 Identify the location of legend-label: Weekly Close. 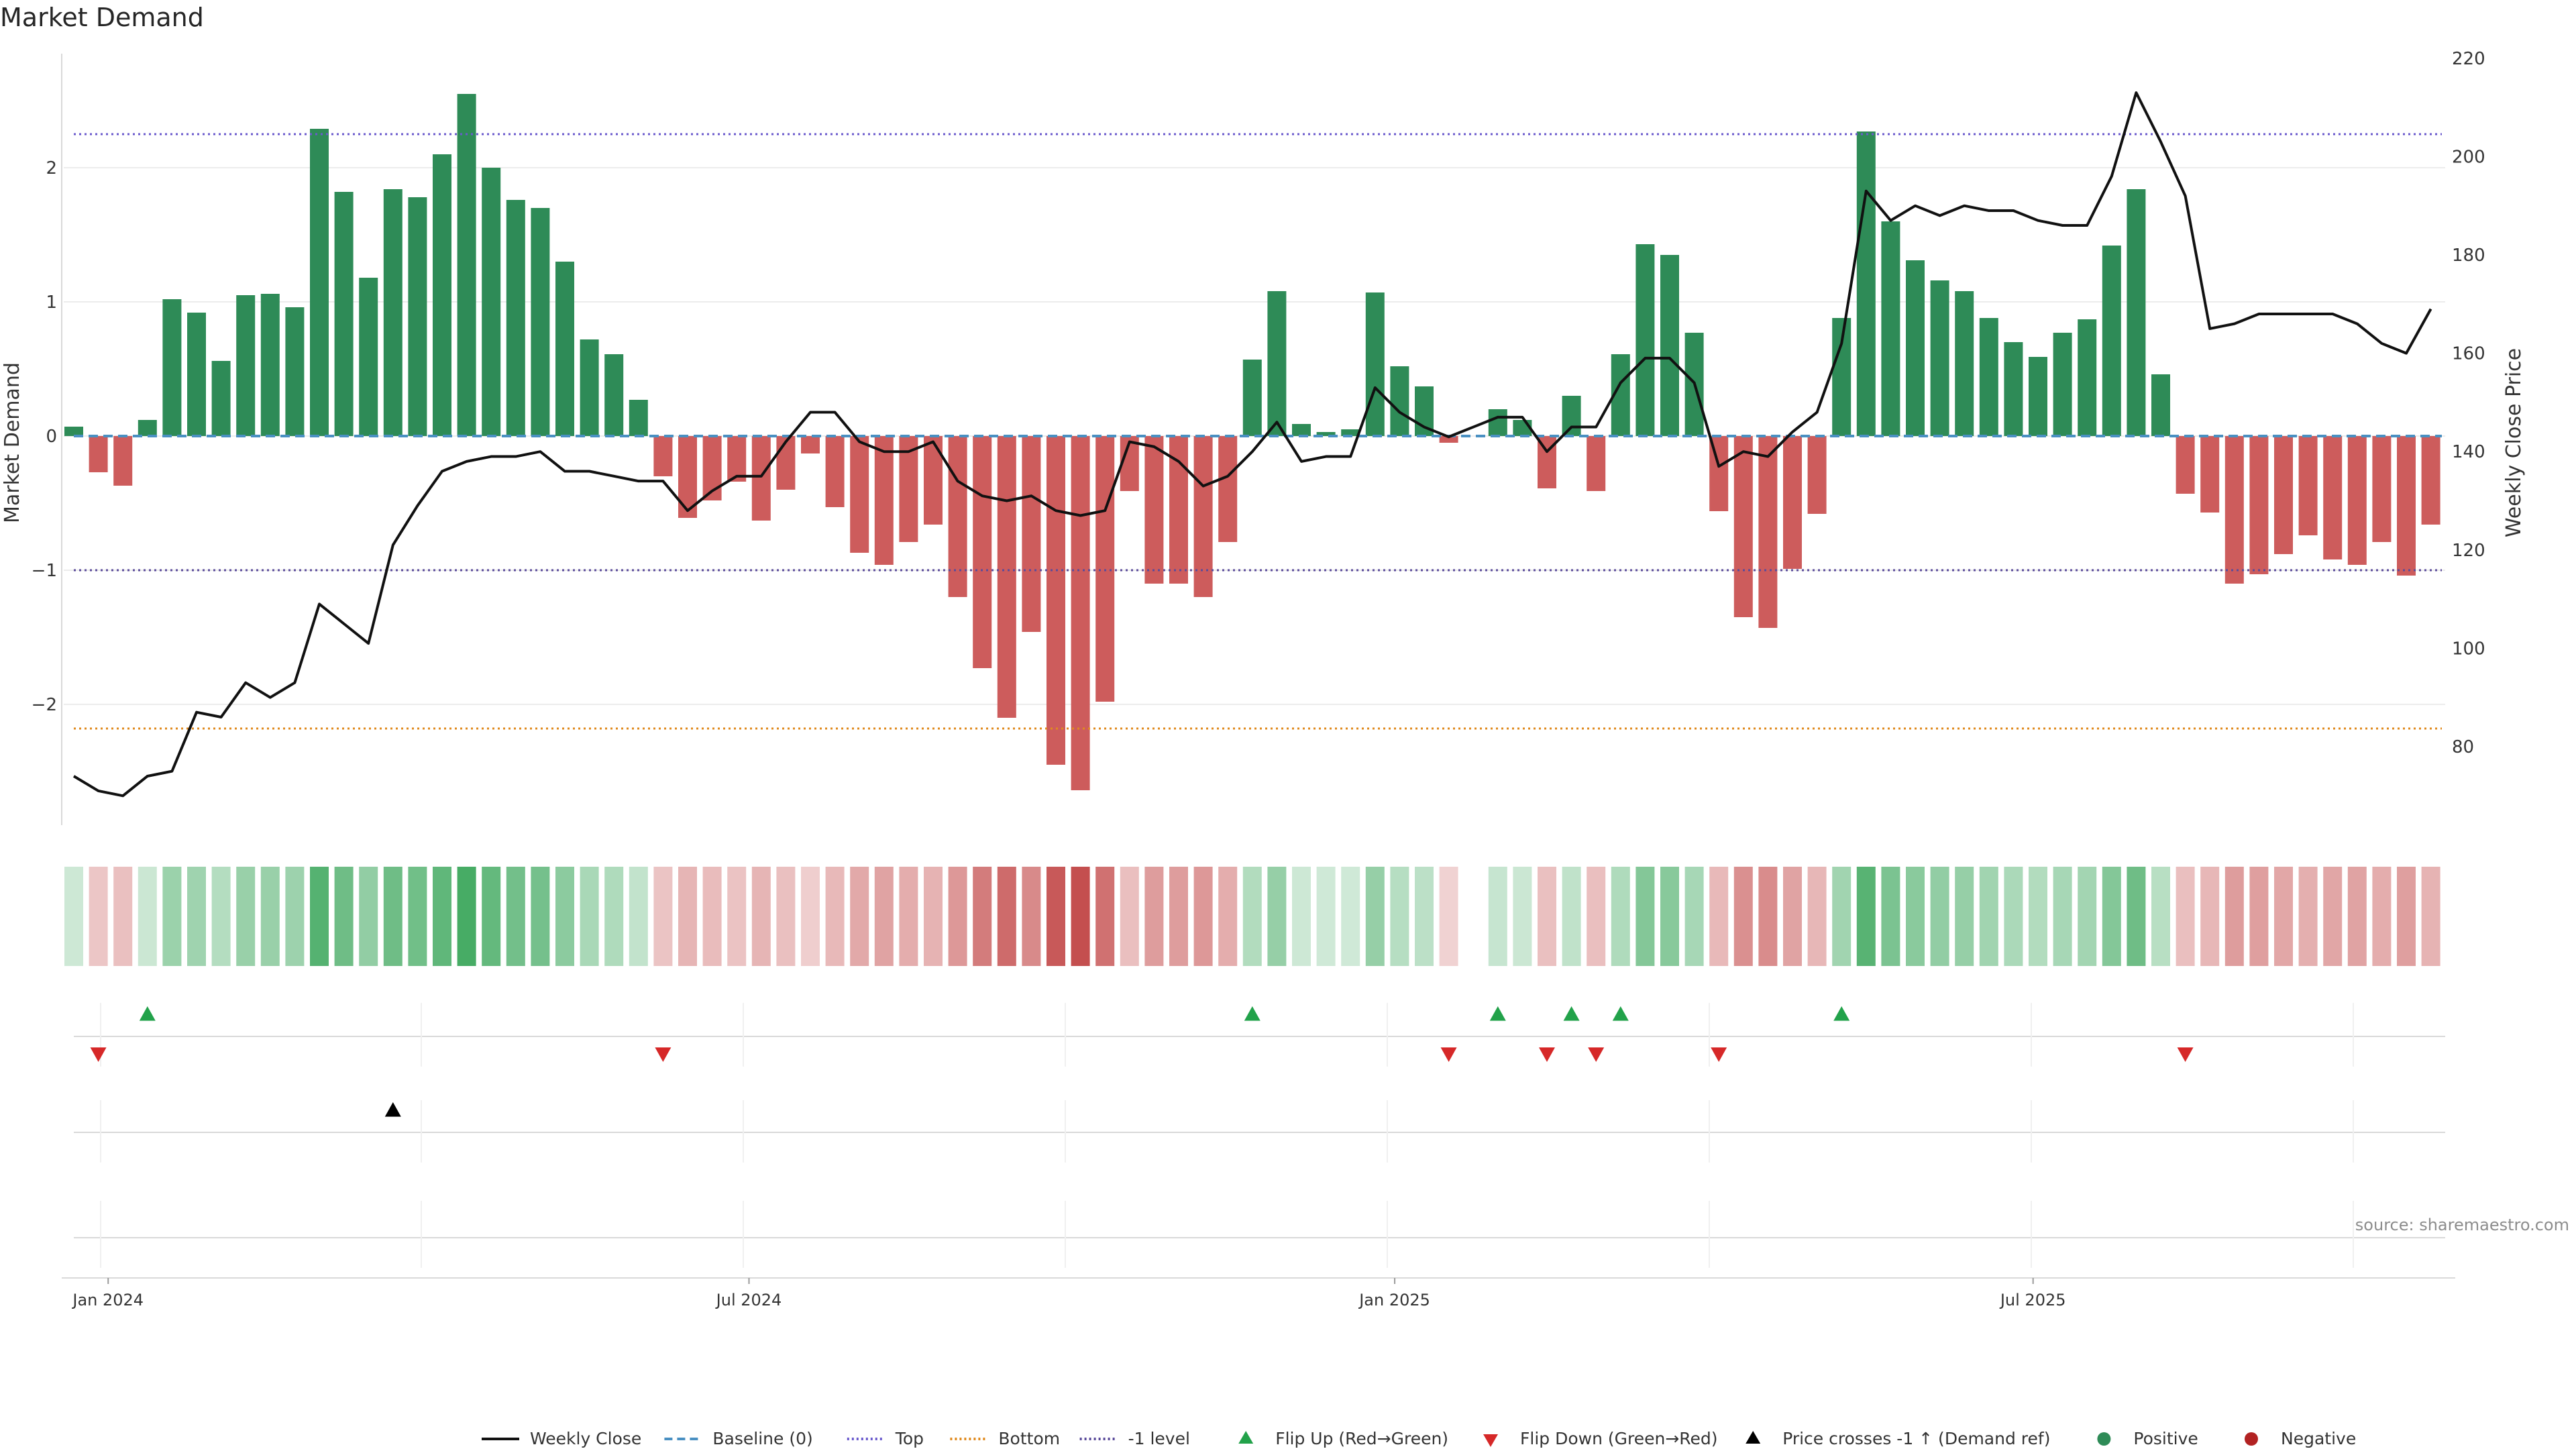
(585, 1438).